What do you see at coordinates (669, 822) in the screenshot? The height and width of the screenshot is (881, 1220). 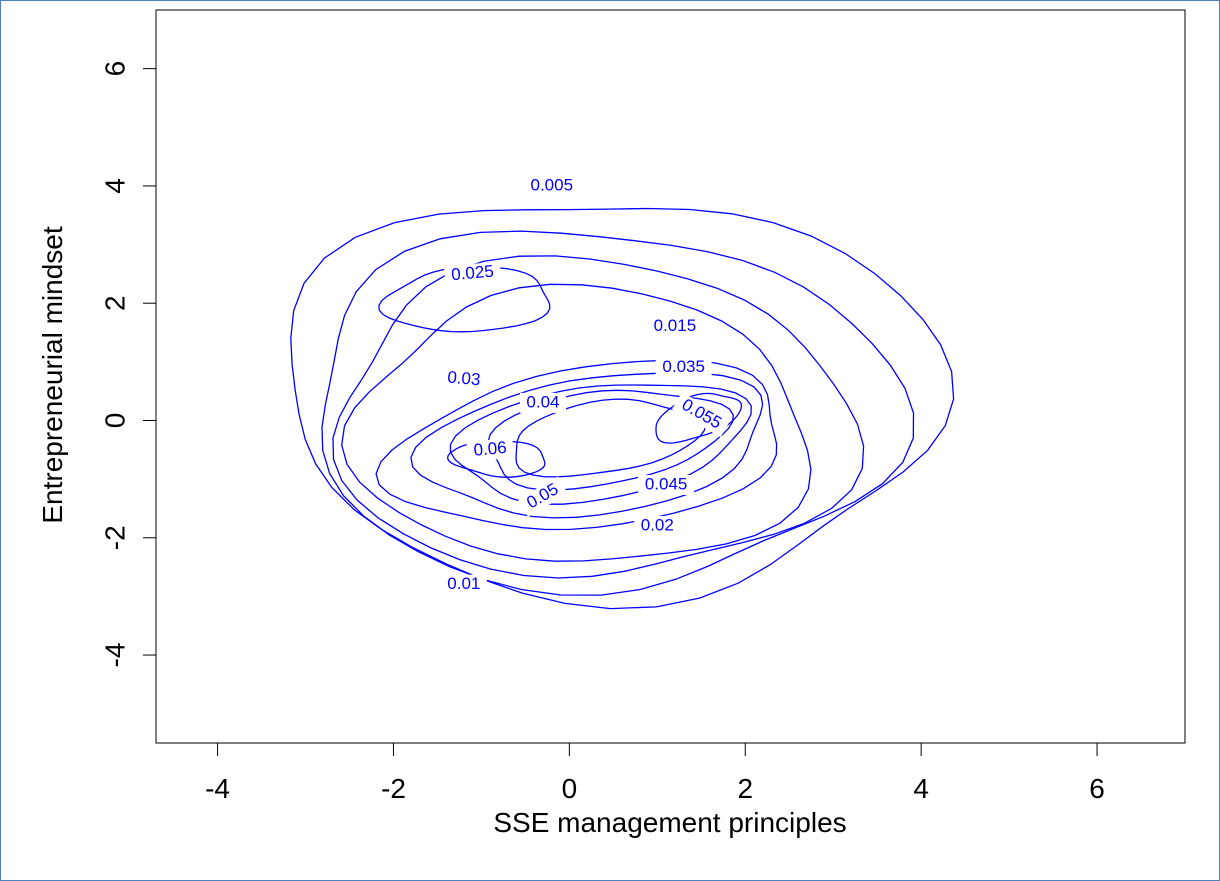 I see `x-axis-label: SSE management principles` at bounding box center [669, 822].